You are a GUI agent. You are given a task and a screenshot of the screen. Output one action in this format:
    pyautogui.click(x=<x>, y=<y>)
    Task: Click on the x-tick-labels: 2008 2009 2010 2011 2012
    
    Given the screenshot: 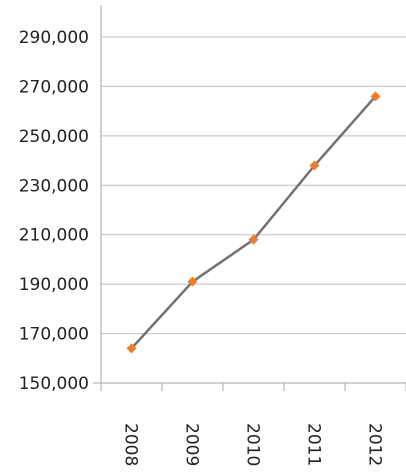 What is the action you would take?
    pyautogui.click(x=253, y=424)
    